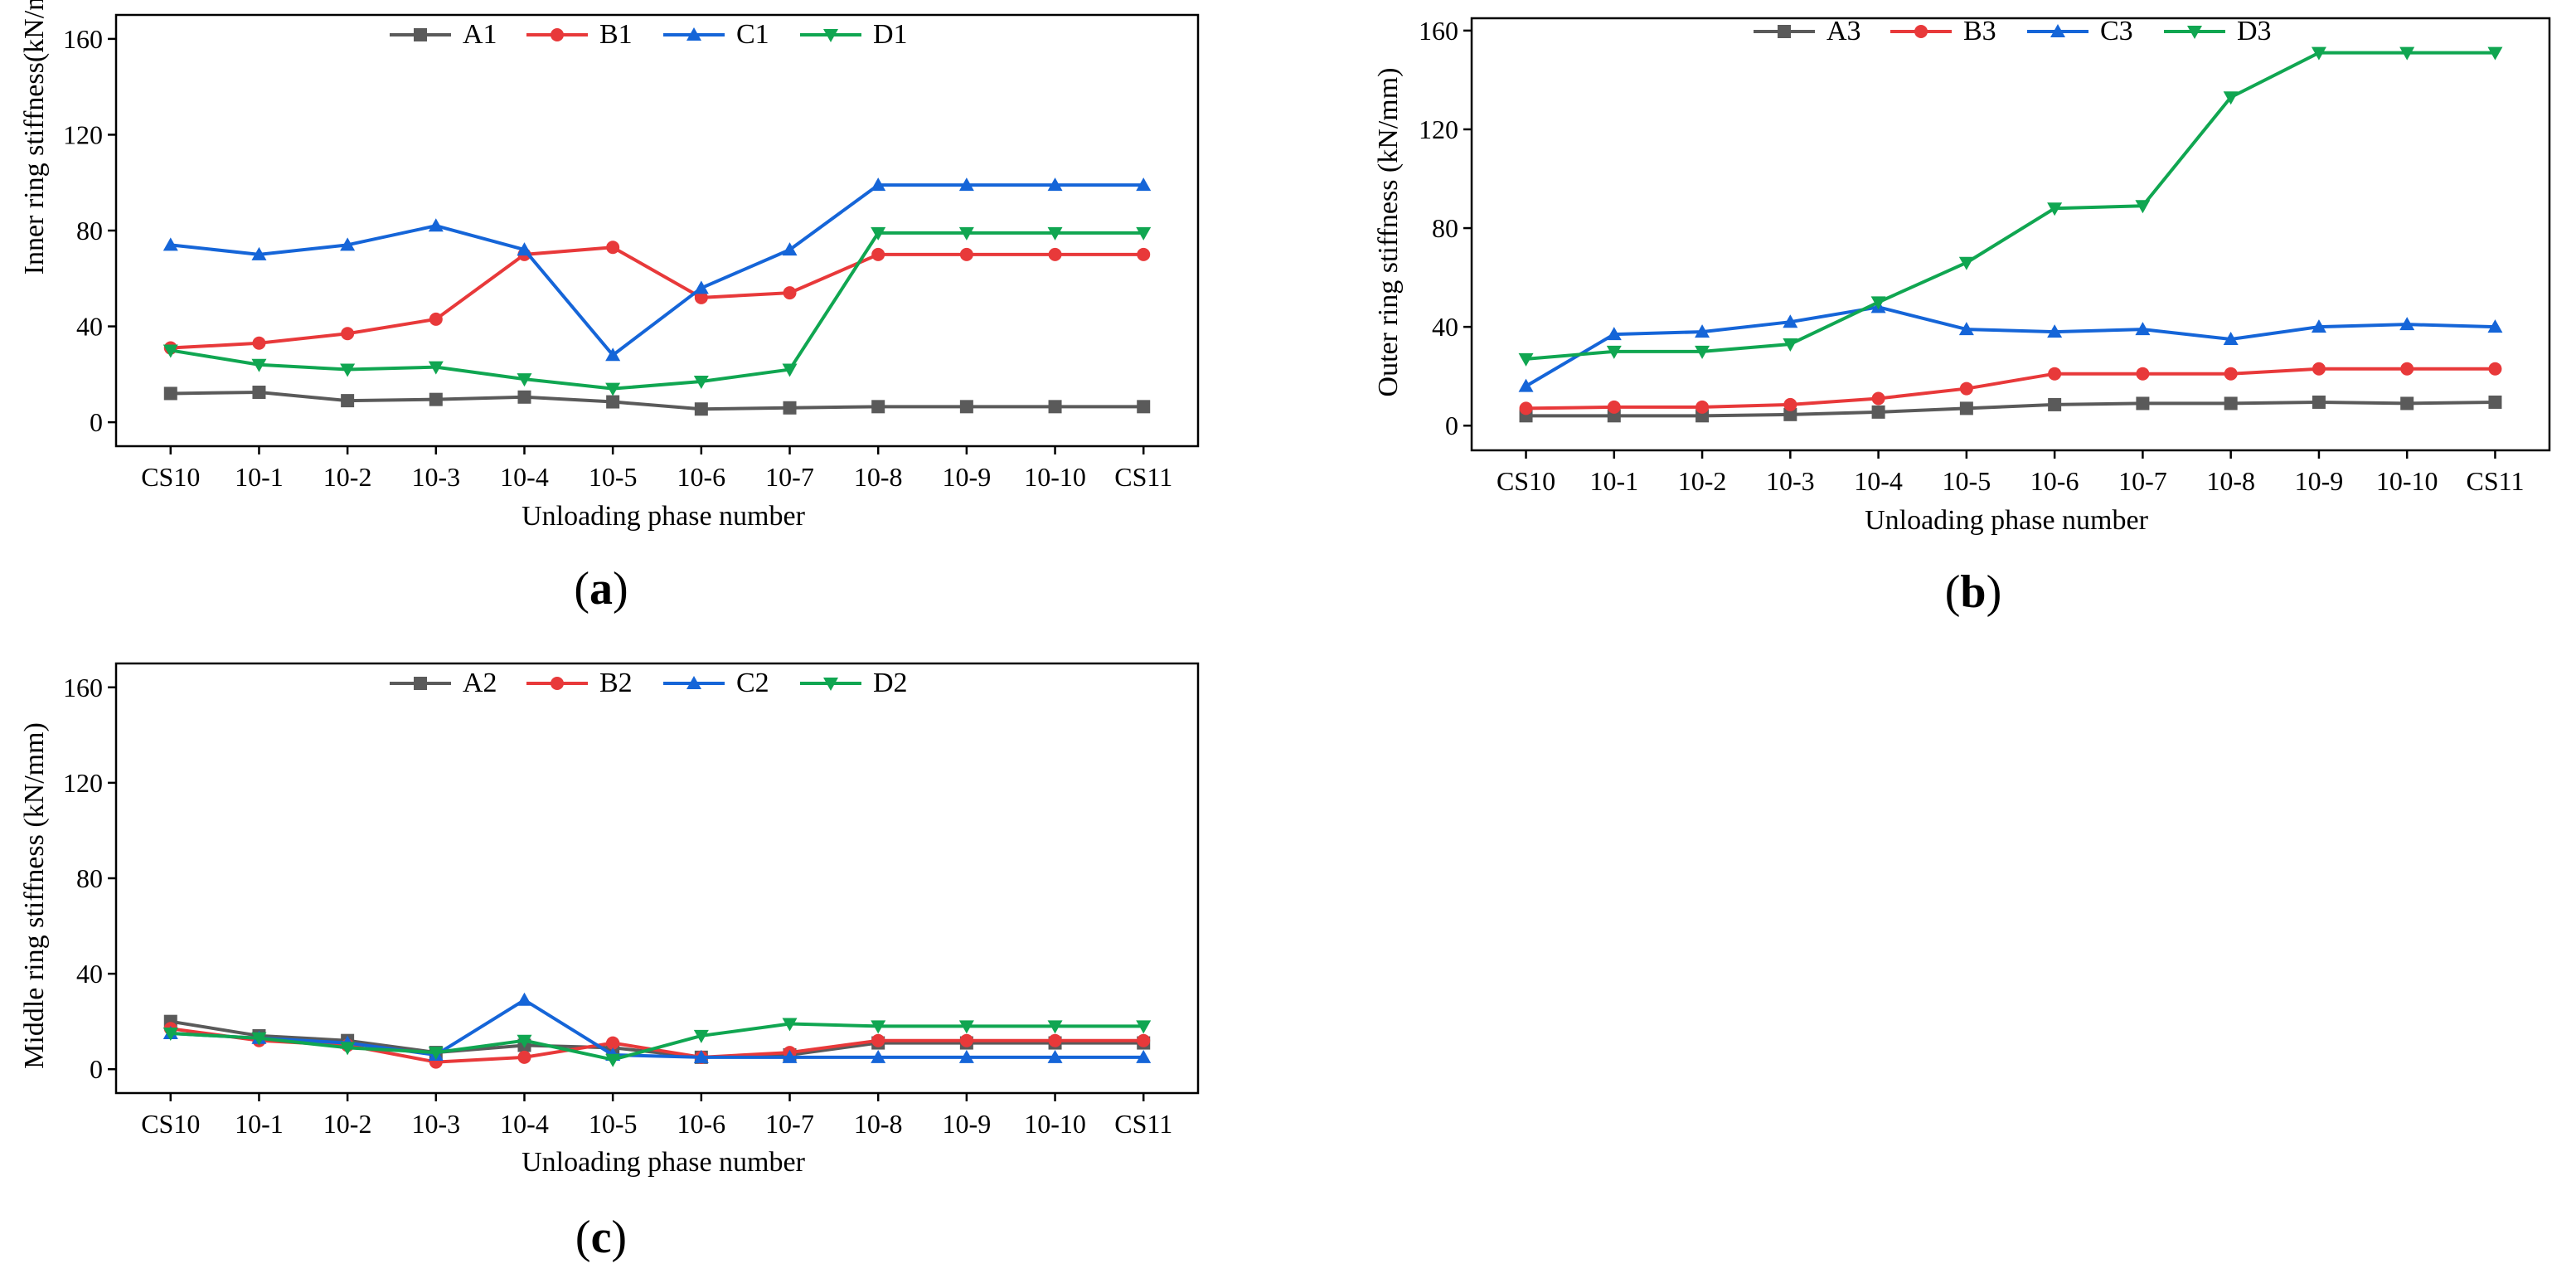  What do you see at coordinates (1613, 481) in the screenshot?
I see `x-tick-label: 10-1` at bounding box center [1613, 481].